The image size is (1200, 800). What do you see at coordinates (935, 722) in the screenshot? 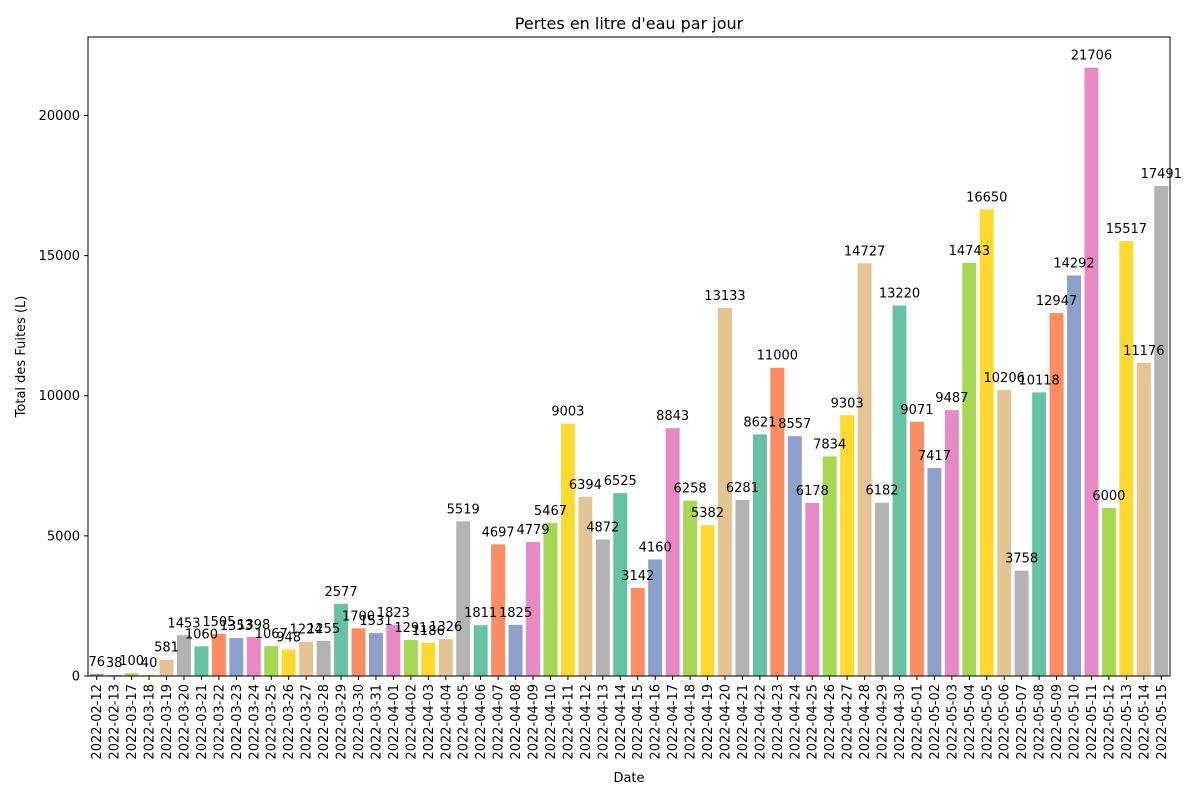
I see `x-tick-label: 2022-05-02` at bounding box center [935, 722].